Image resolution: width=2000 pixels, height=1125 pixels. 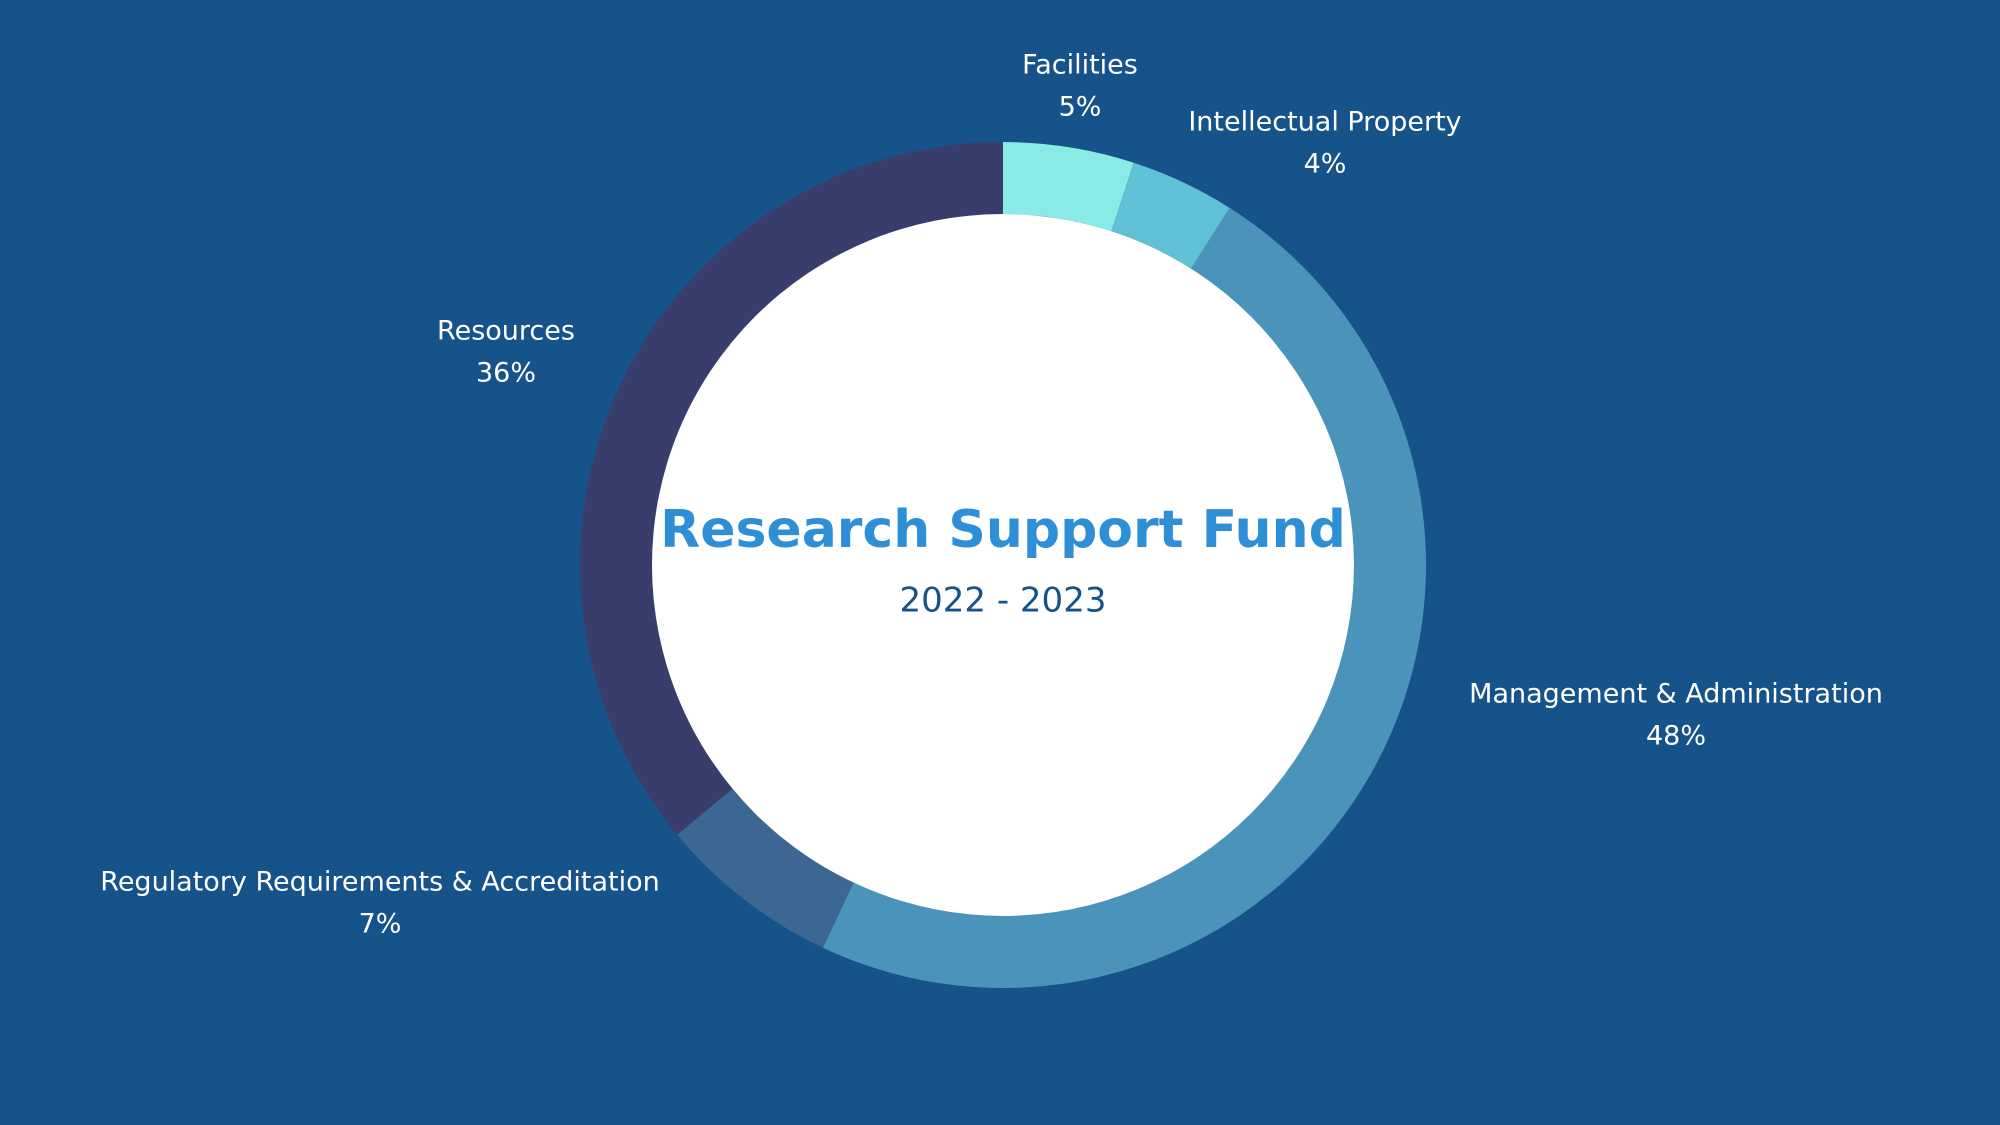 What do you see at coordinates (506, 373) in the screenshot?
I see `slice-value-label: 36%` at bounding box center [506, 373].